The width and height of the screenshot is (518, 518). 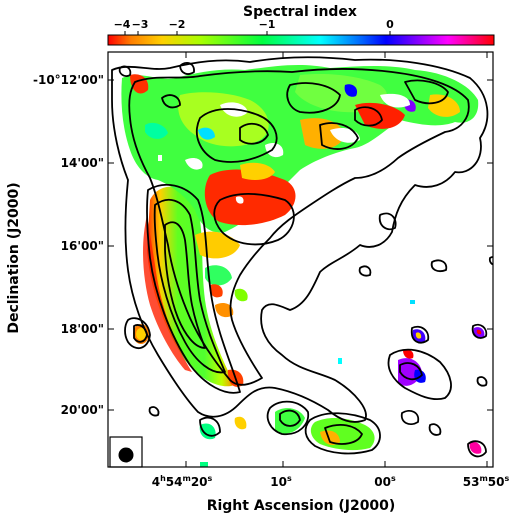 What do you see at coordinates (301, 506) in the screenshot?
I see `x-axis-label: Right Ascension (J2000)` at bounding box center [301, 506].